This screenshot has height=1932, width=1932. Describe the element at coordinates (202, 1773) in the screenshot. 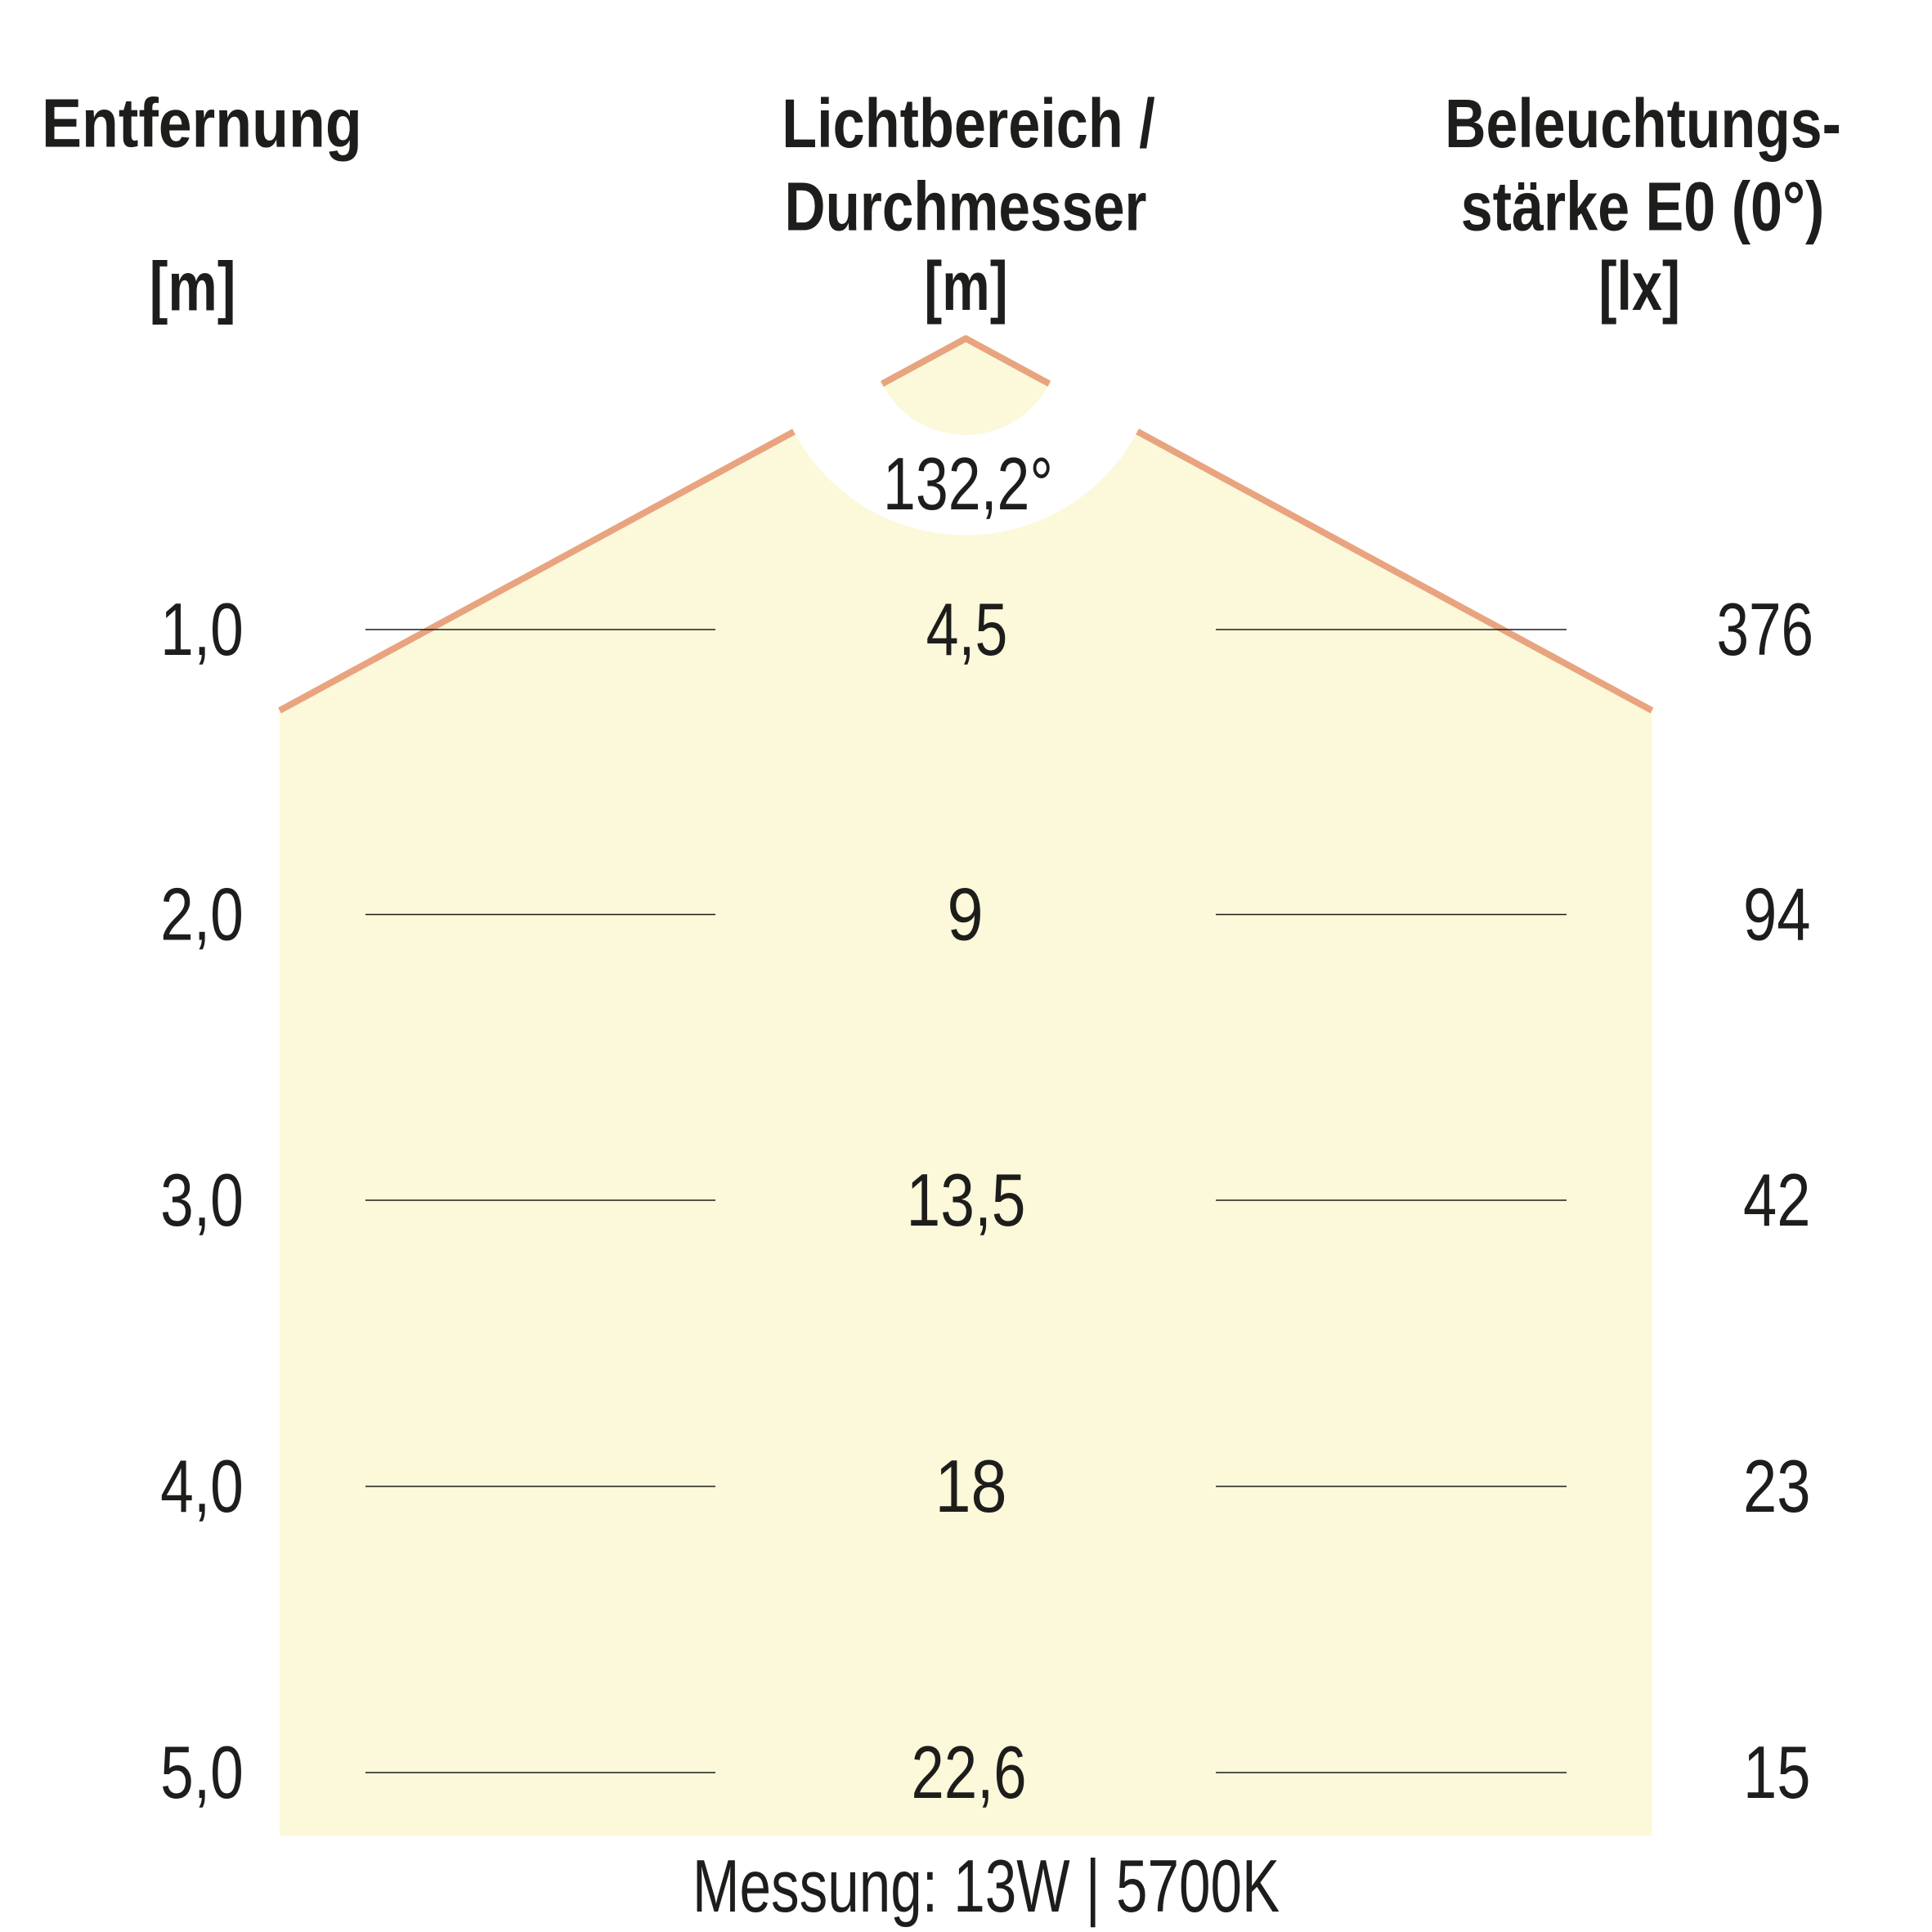

I see `svg-text: 5,0` at that location.